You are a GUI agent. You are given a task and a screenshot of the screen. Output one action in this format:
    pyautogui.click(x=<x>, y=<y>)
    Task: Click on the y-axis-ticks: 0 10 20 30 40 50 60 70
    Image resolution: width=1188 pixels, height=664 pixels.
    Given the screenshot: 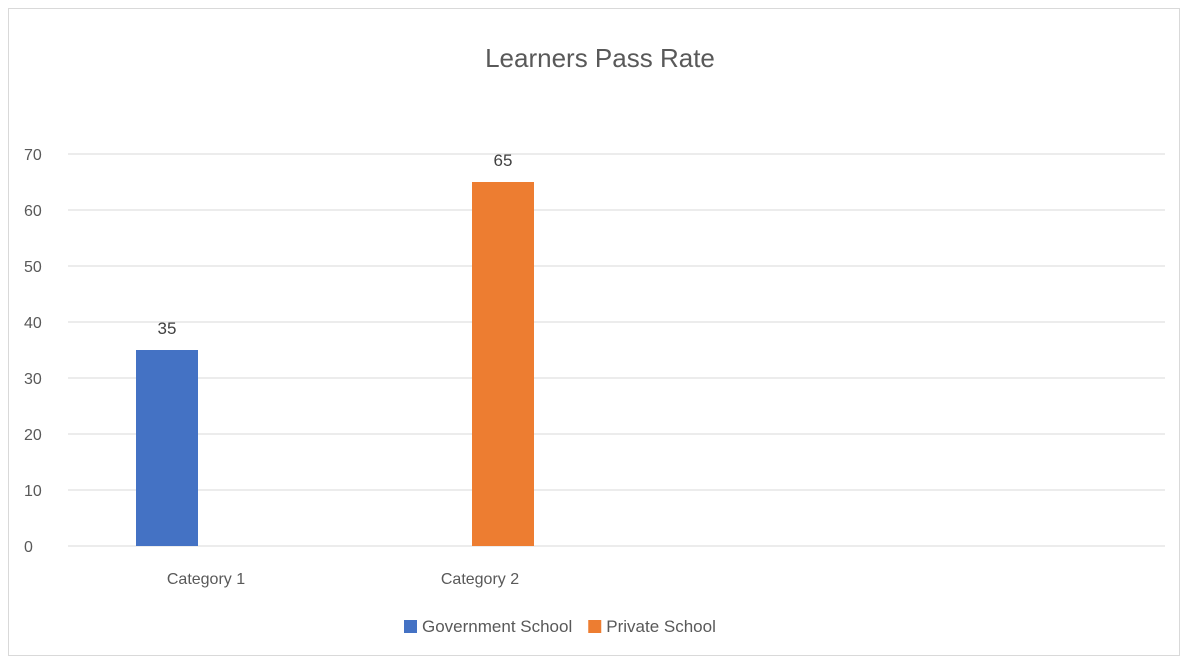 What is the action you would take?
    pyautogui.click(x=33, y=351)
    